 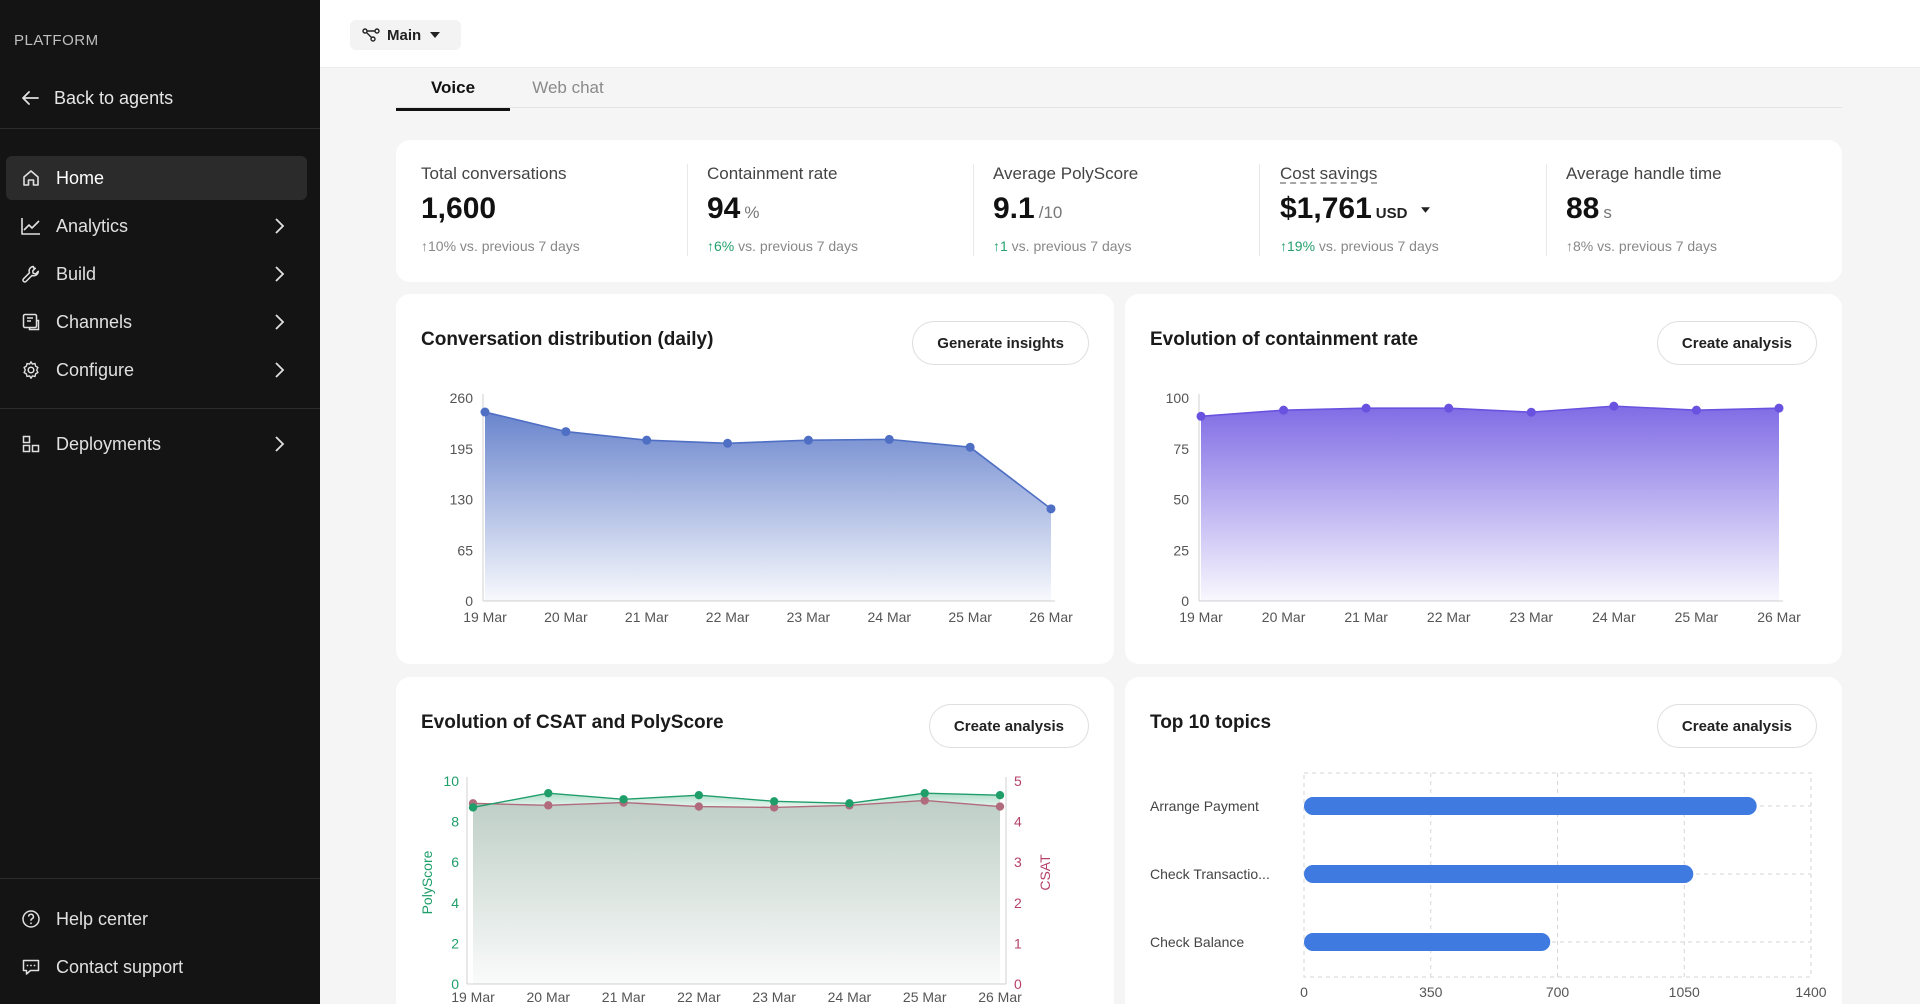 What do you see at coordinates (772, 173) in the screenshot?
I see `kpi-label: Containment rate` at bounding box center [772, 173].